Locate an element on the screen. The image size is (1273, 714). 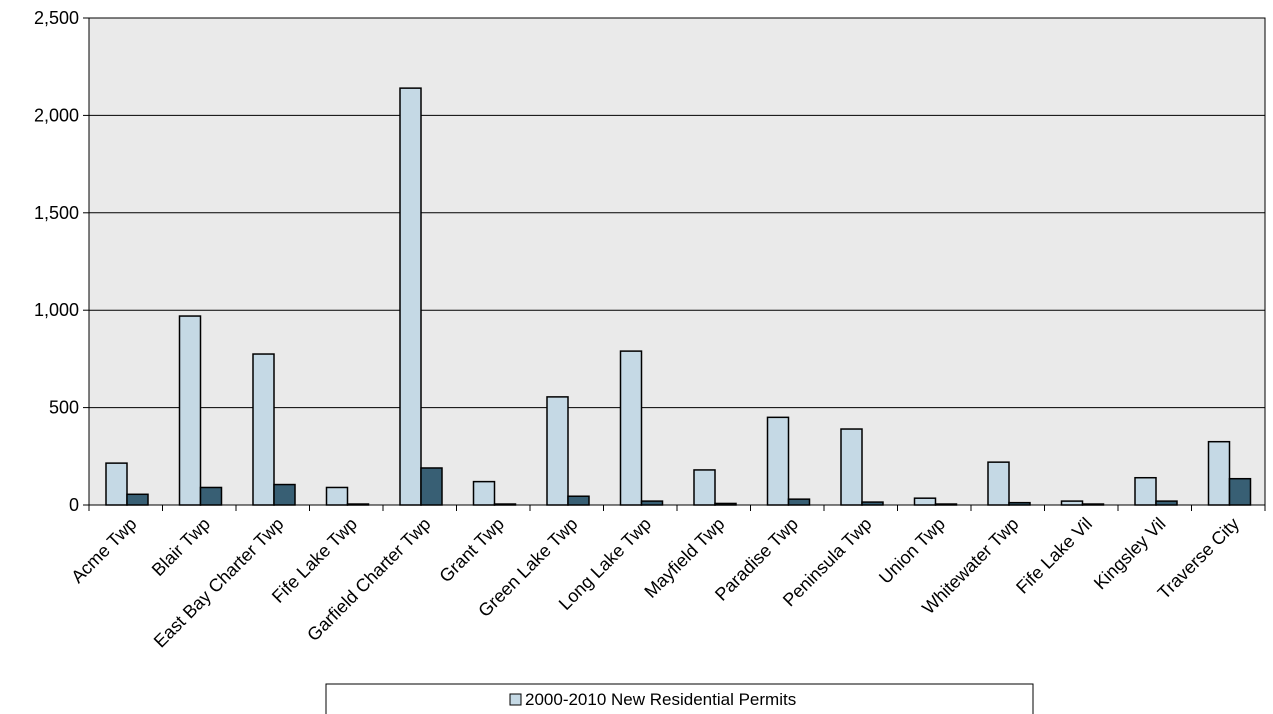
y-tick-label: 1,000 is located at coordinates (56, 310).